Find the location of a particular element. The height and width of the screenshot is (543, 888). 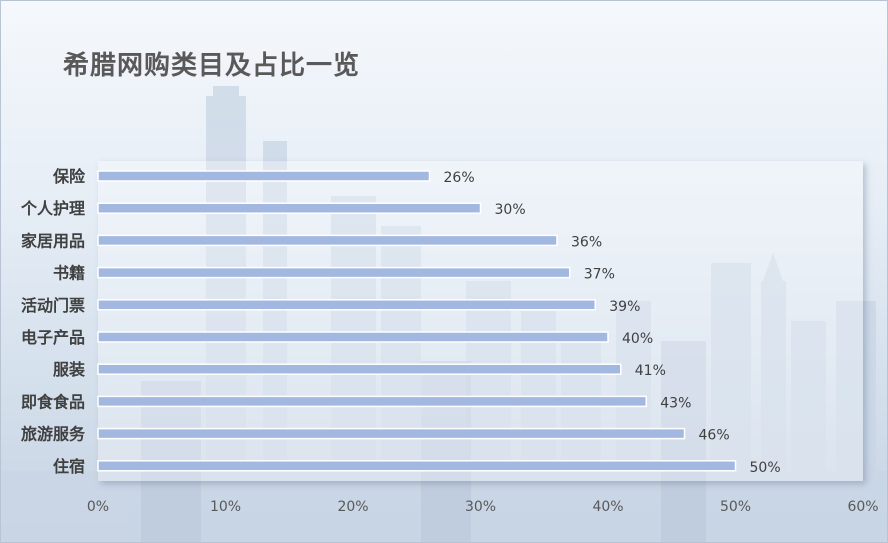

category-label: 旅游服务 is located at coordinates (53, 434).